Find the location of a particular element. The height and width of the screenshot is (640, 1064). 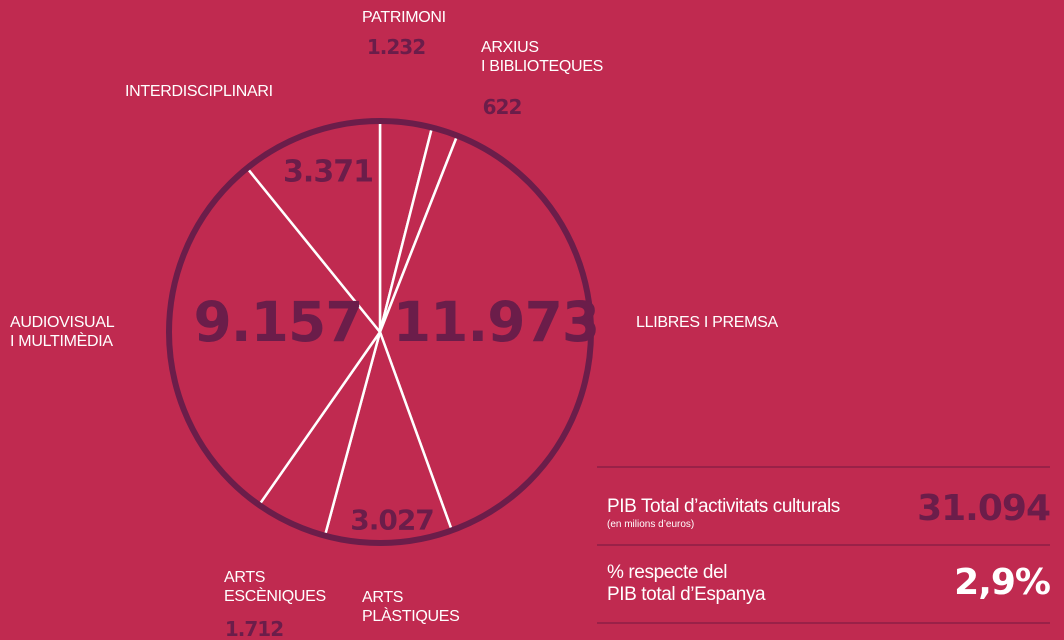

value-label: 1.712 is located at coordinates (254, 628).